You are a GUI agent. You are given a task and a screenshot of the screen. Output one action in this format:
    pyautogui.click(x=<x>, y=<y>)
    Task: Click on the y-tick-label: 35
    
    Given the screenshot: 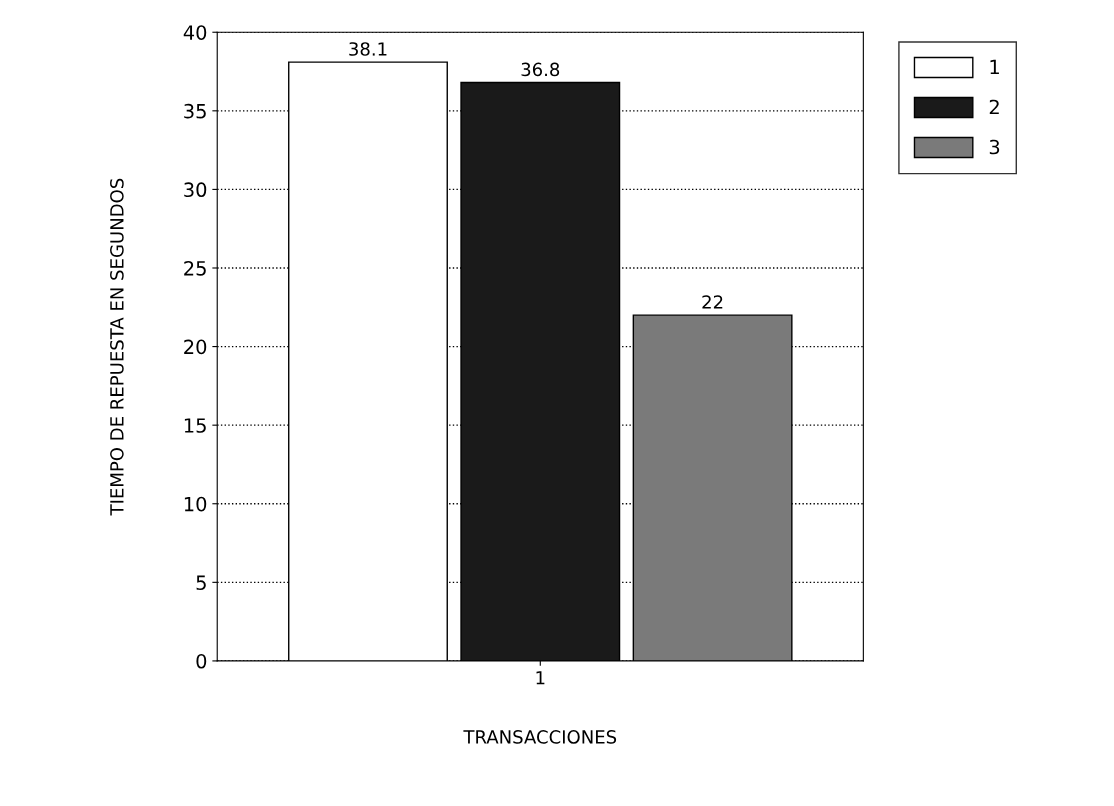 What is the action you would take?
    pyautogui.click(x=195, y=111)
    